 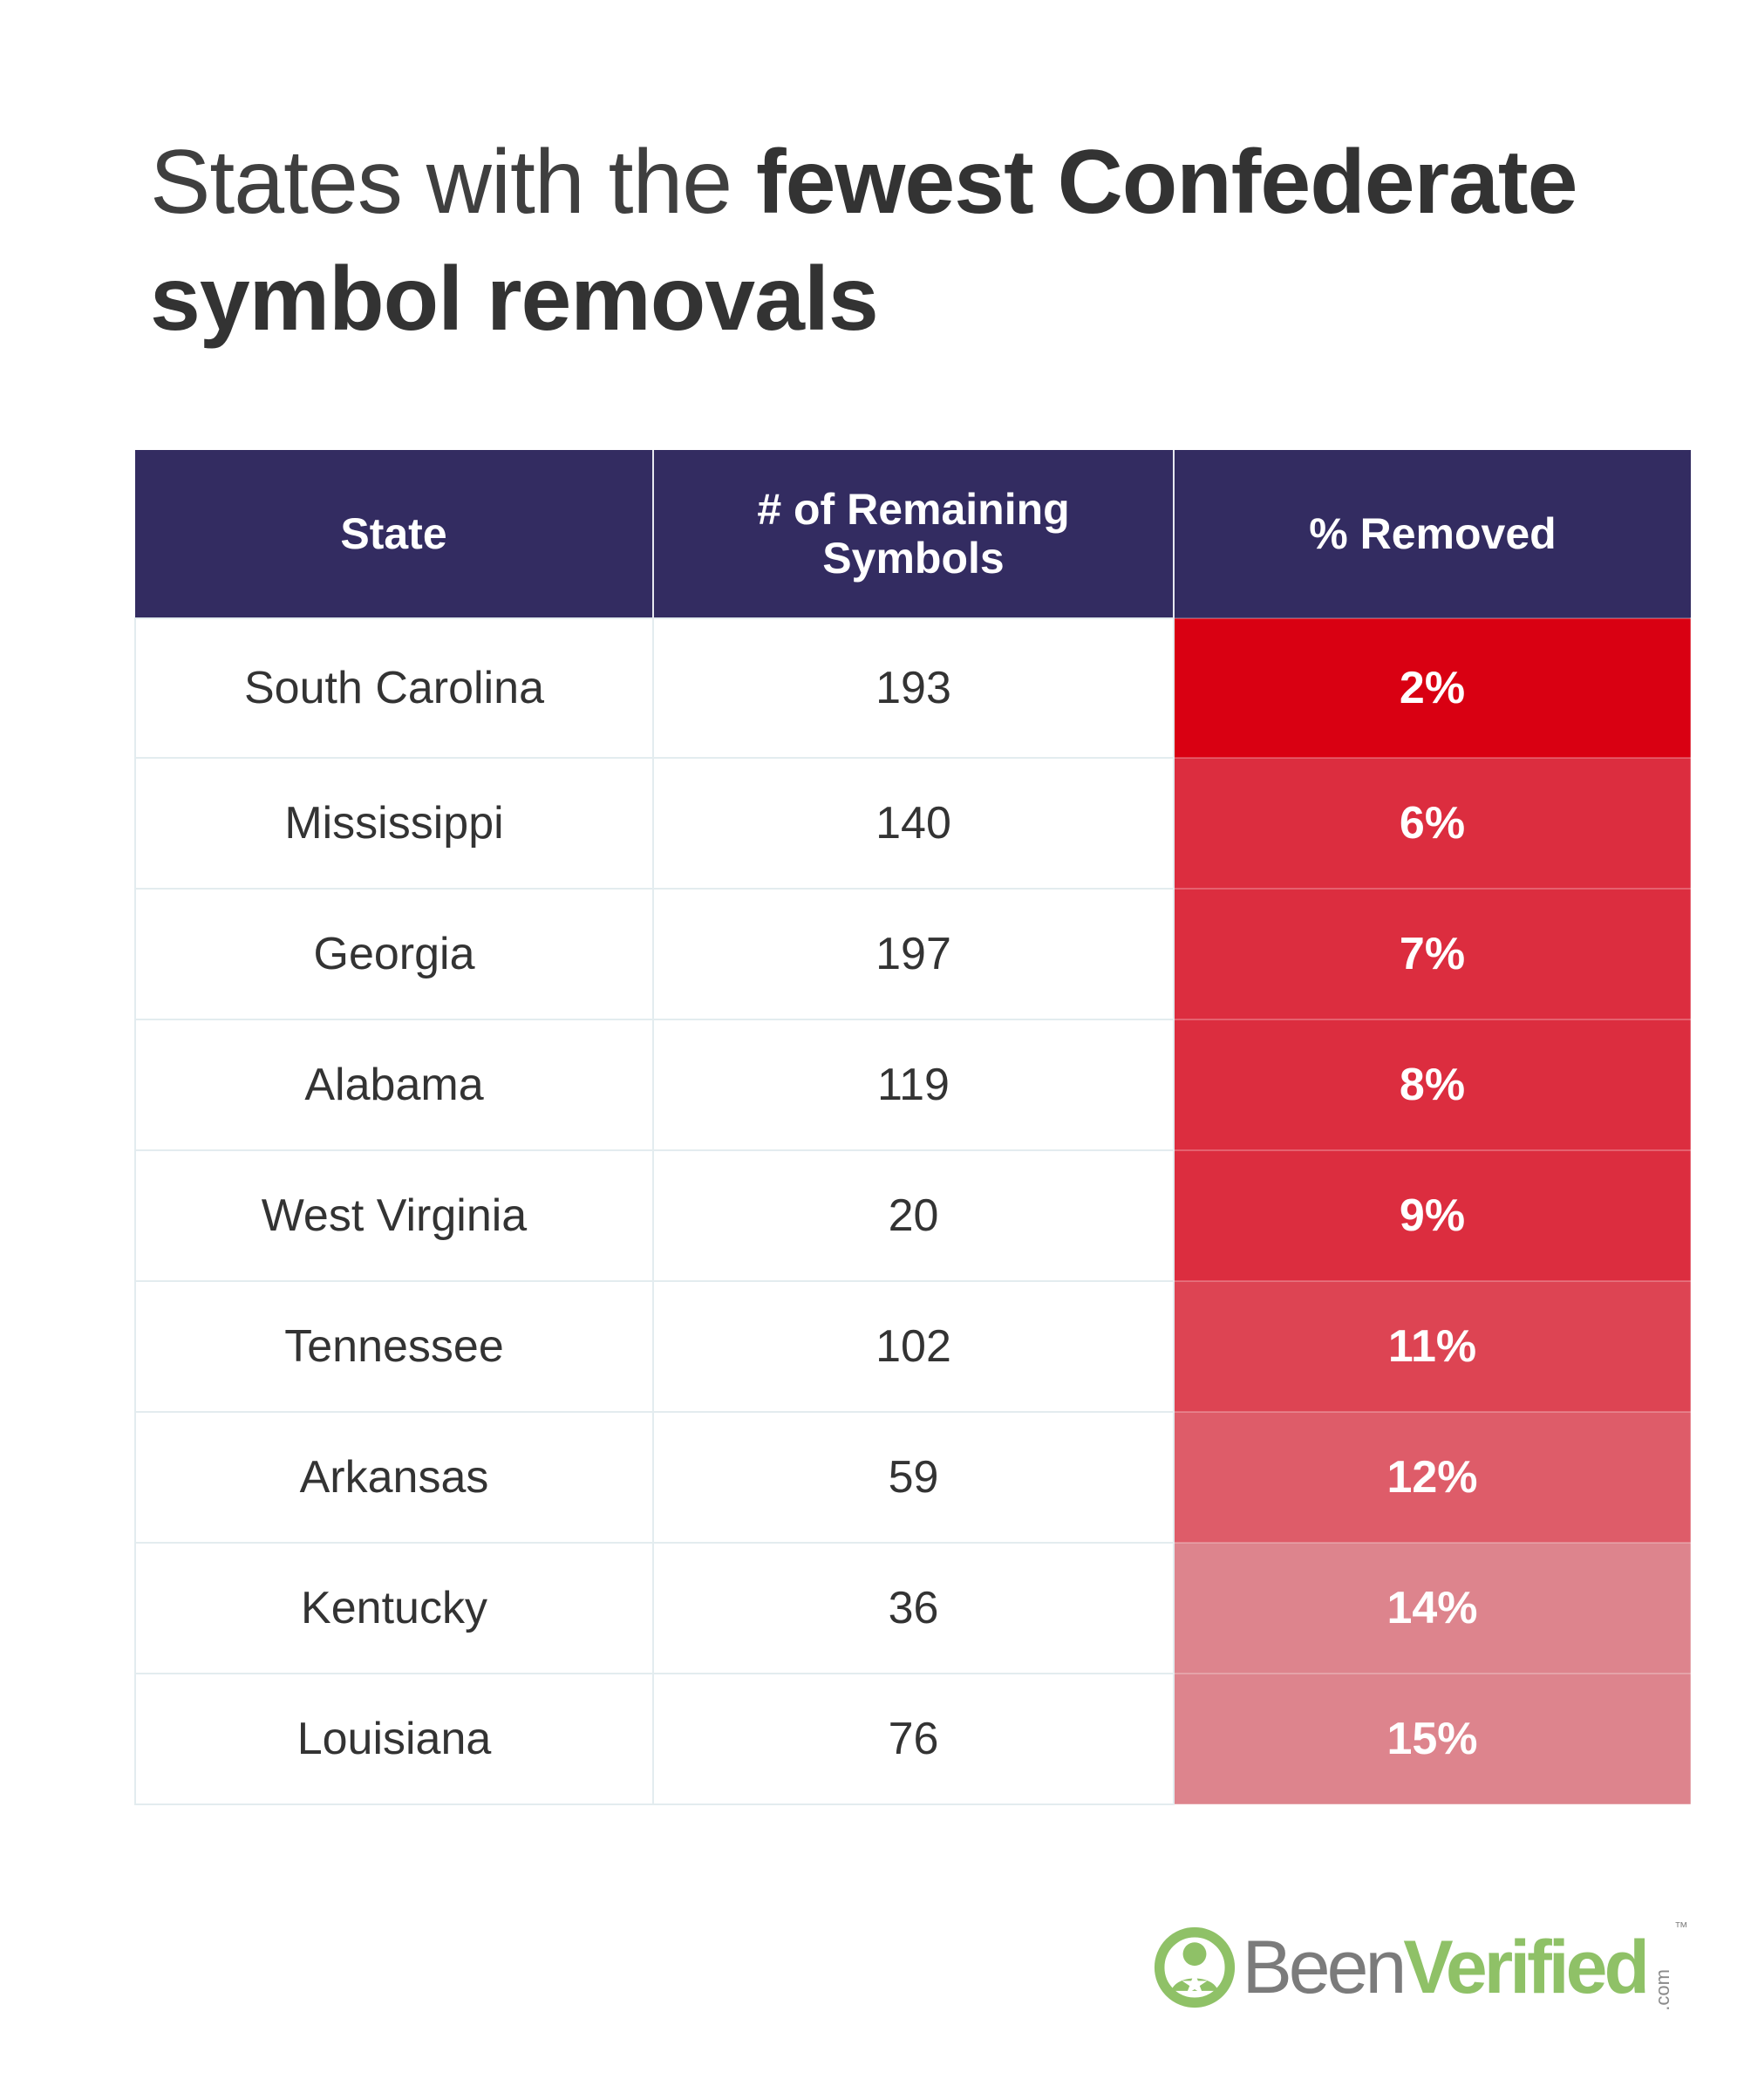 I want to click on table-header-row: State # of Remaining Symbols % Removed, so click(x=913, y=534).